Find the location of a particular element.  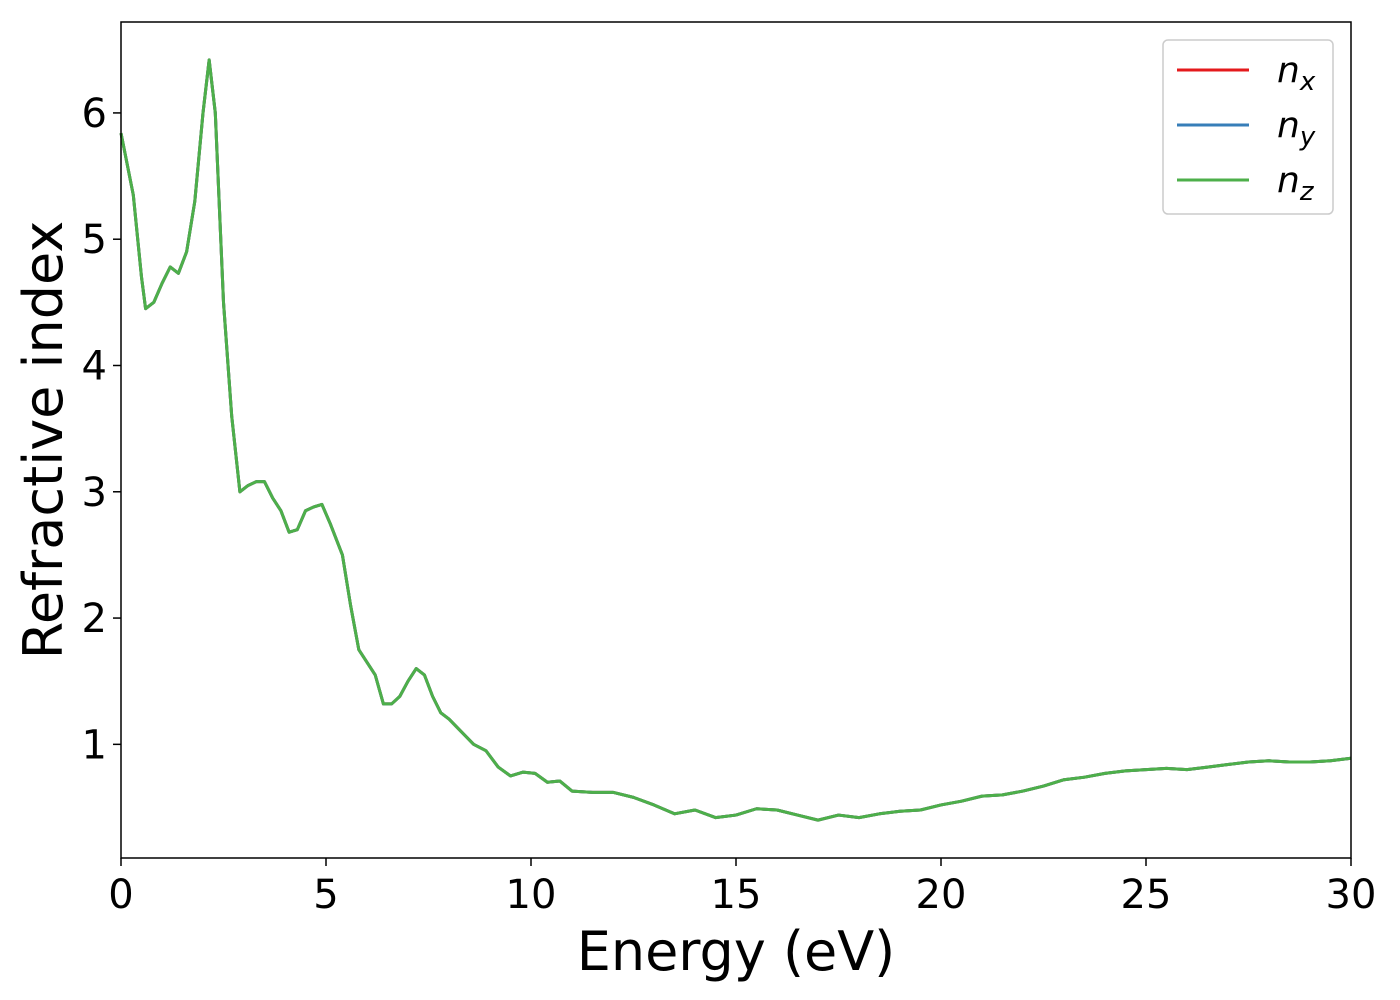

x-tick-label: 25 is located at coordinates (1146, 895).